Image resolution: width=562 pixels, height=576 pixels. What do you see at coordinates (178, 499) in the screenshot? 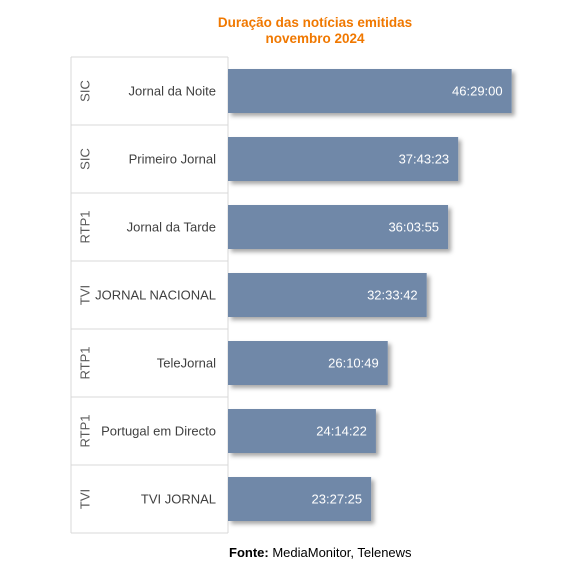
I see `category-label: TVI JORNAL` at bounding box center [178, 499].